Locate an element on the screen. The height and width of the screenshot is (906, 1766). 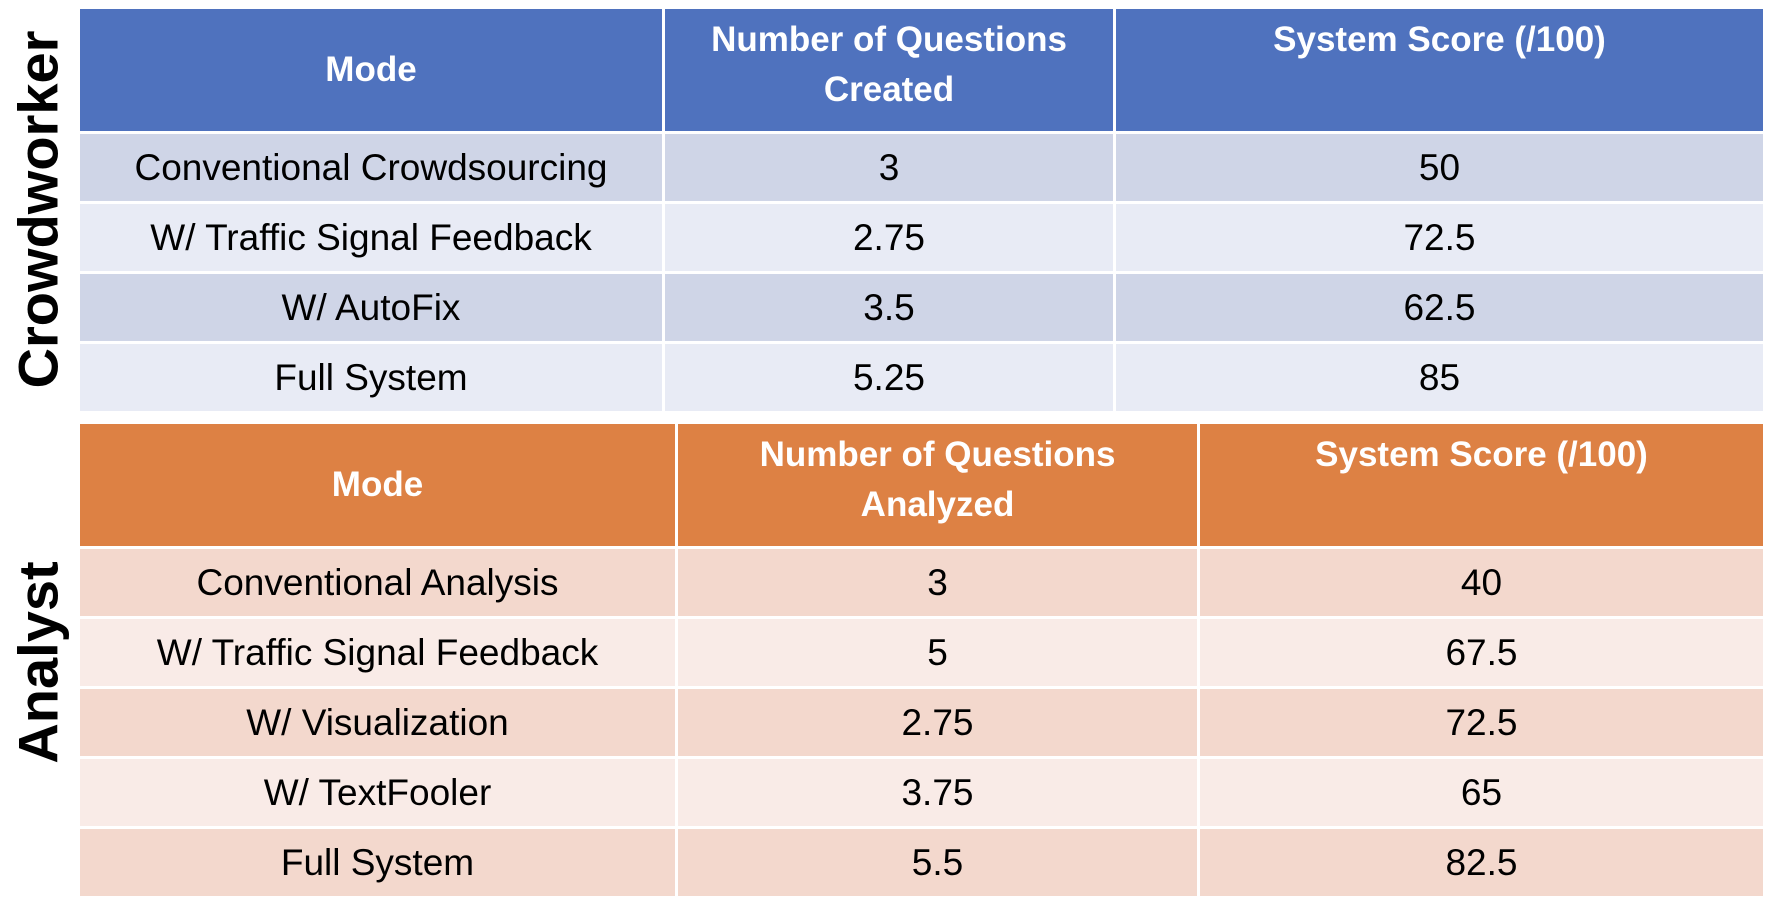
table-row: W/ AutoFix 3.5 62.5 is located at coordinates (921, 307).